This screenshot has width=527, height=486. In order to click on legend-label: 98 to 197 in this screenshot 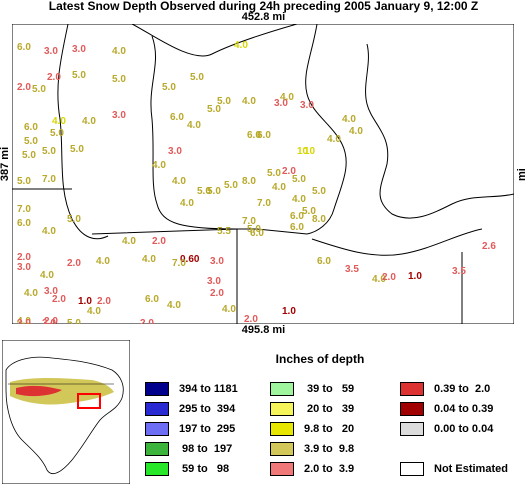, I will do `click(206, 449)`.